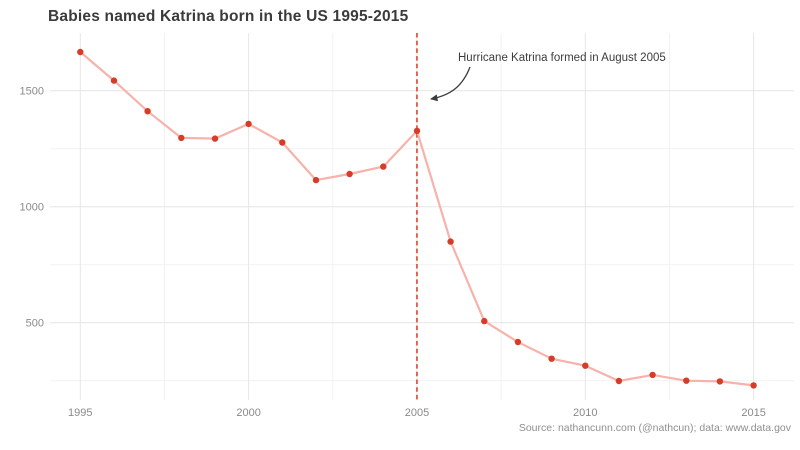 The image size is (800, 450). Describe the element at coordinates (562, 58) in the screenshot. I see `annotation-label: Hurricane Katrina formed in August 2005` at that location.